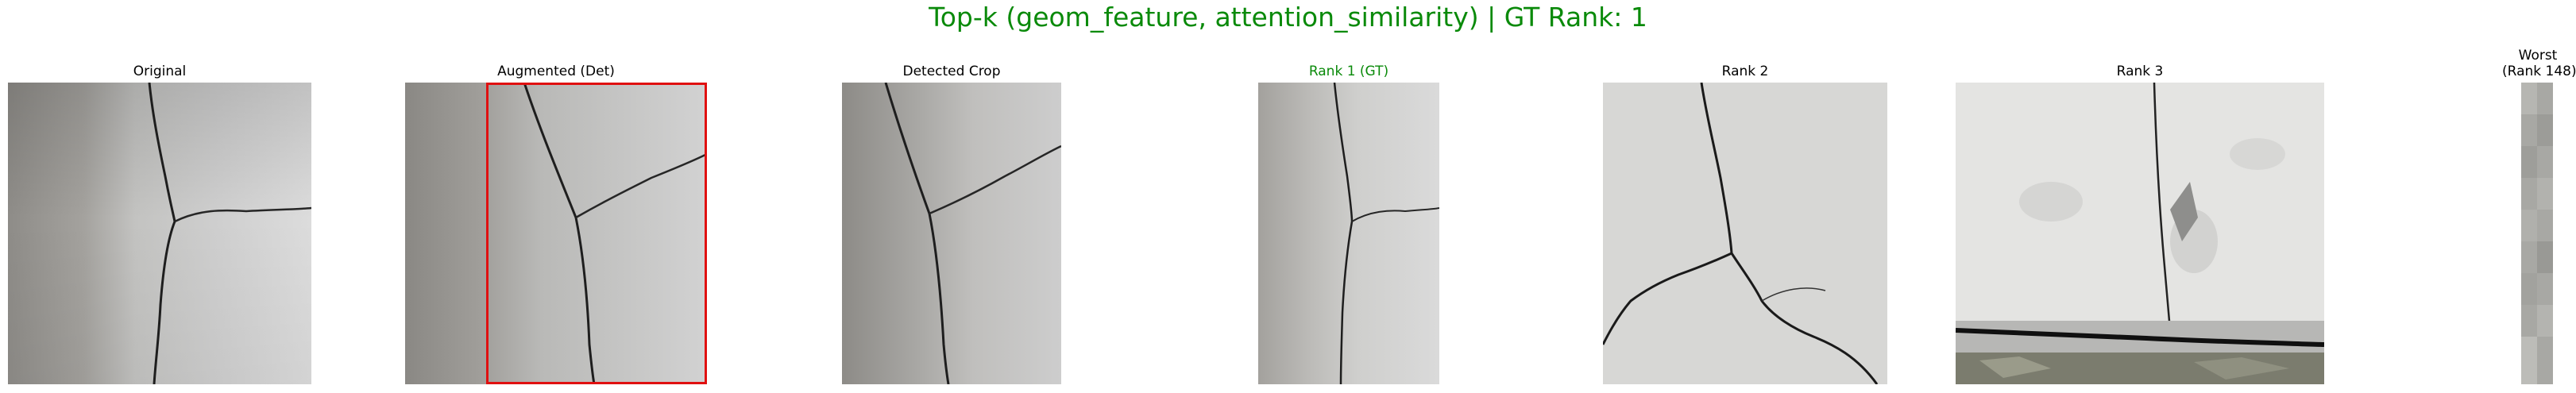 This screenshot has width=2576, height=393. I want to click on image-detected-crop, so click(952, 233).